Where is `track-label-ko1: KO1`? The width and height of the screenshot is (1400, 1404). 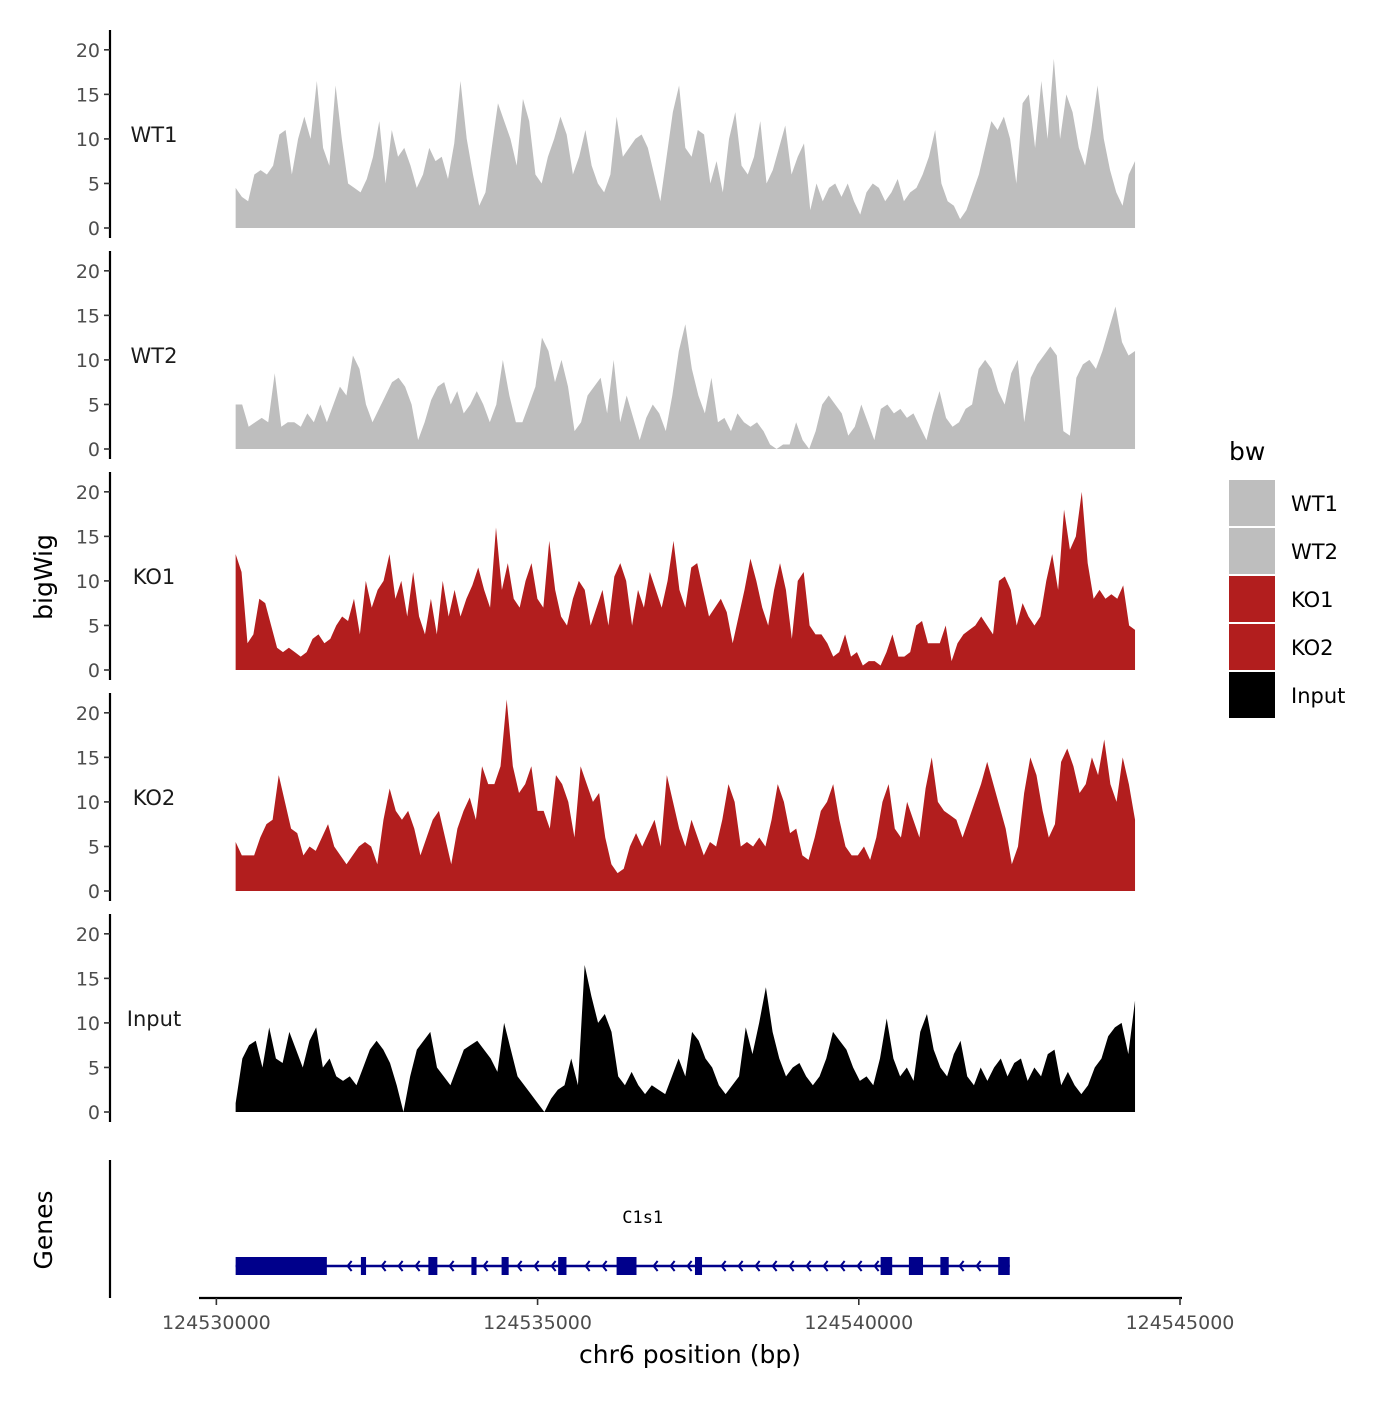 track-label-ko1: KO1 is located at coordinates (154, 577).